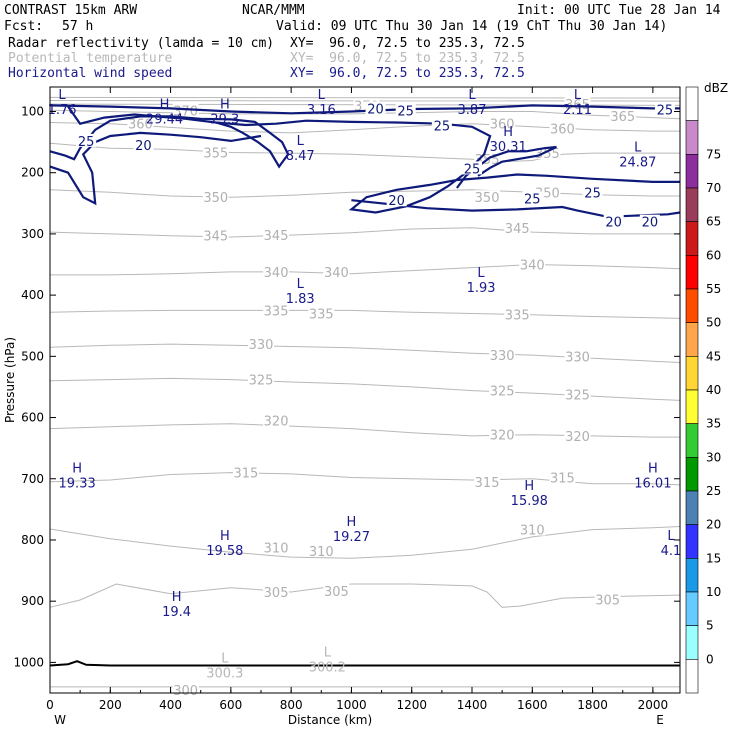 This screenshot has height=740, width=740. Describe the element at coordinates (577, 437) in the screenshot. I see `theta-label: 320` at that location.